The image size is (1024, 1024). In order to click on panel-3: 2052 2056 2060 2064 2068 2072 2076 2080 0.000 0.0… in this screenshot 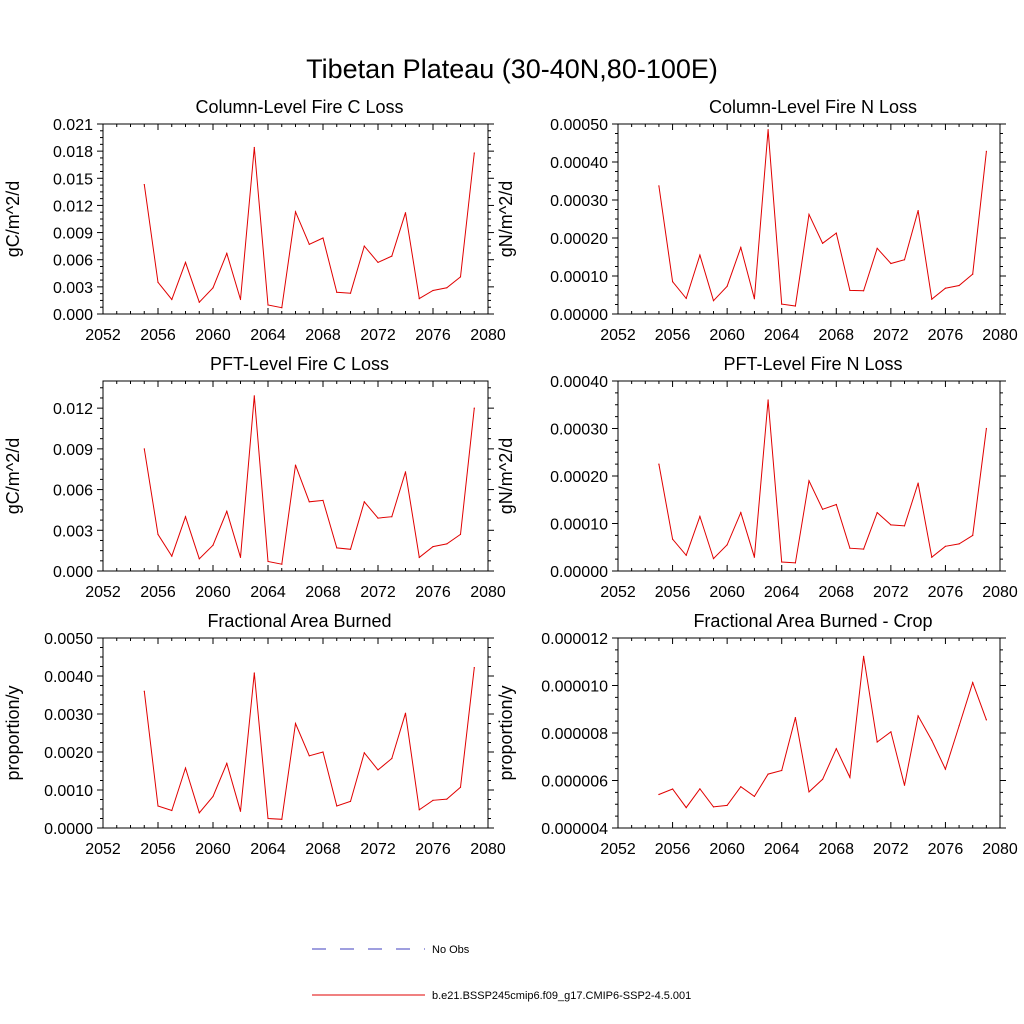, I will do `click(254, 477)`.